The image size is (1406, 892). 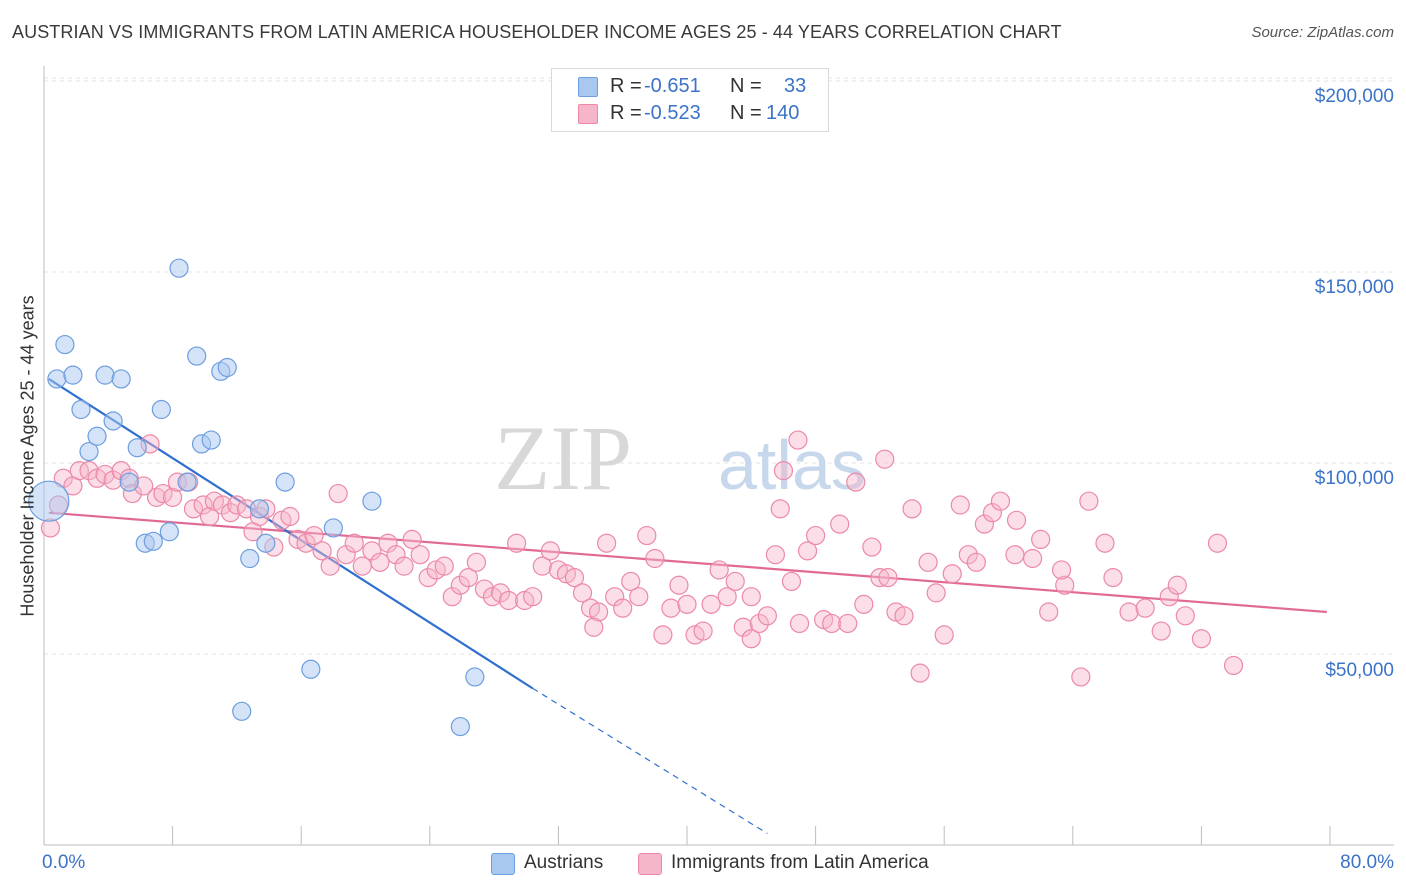 I want to click on legend-r-value: -0.523, so click(x=672, y=113).